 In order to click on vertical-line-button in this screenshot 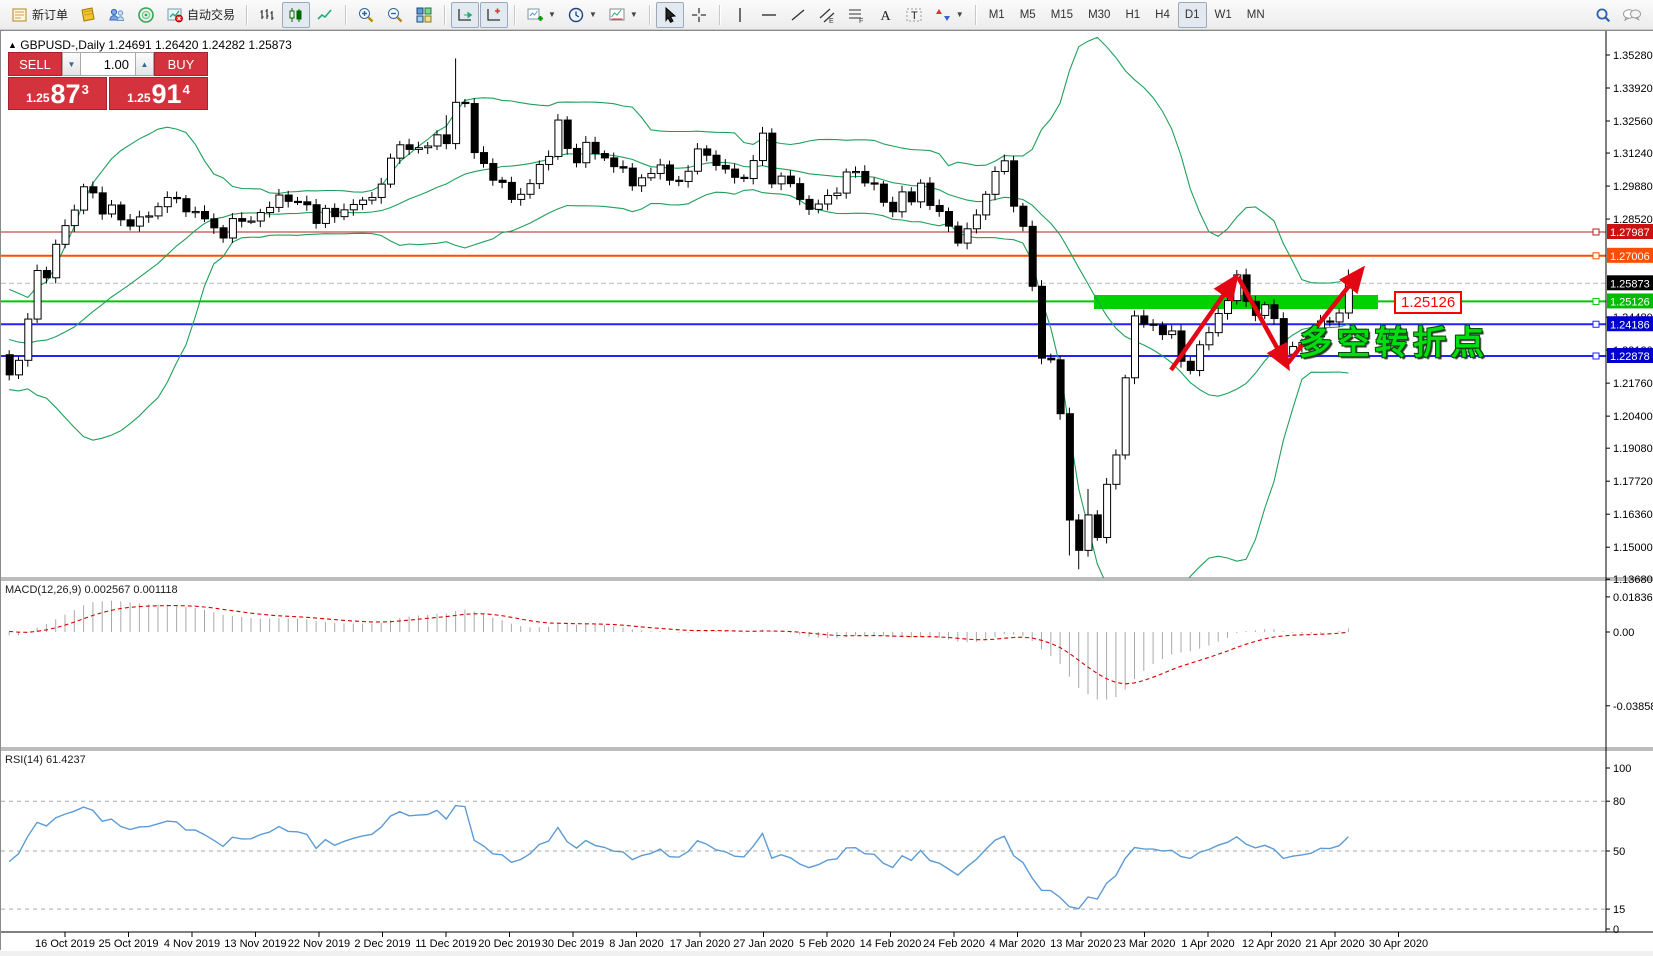, I will do `click(740, 15)`.